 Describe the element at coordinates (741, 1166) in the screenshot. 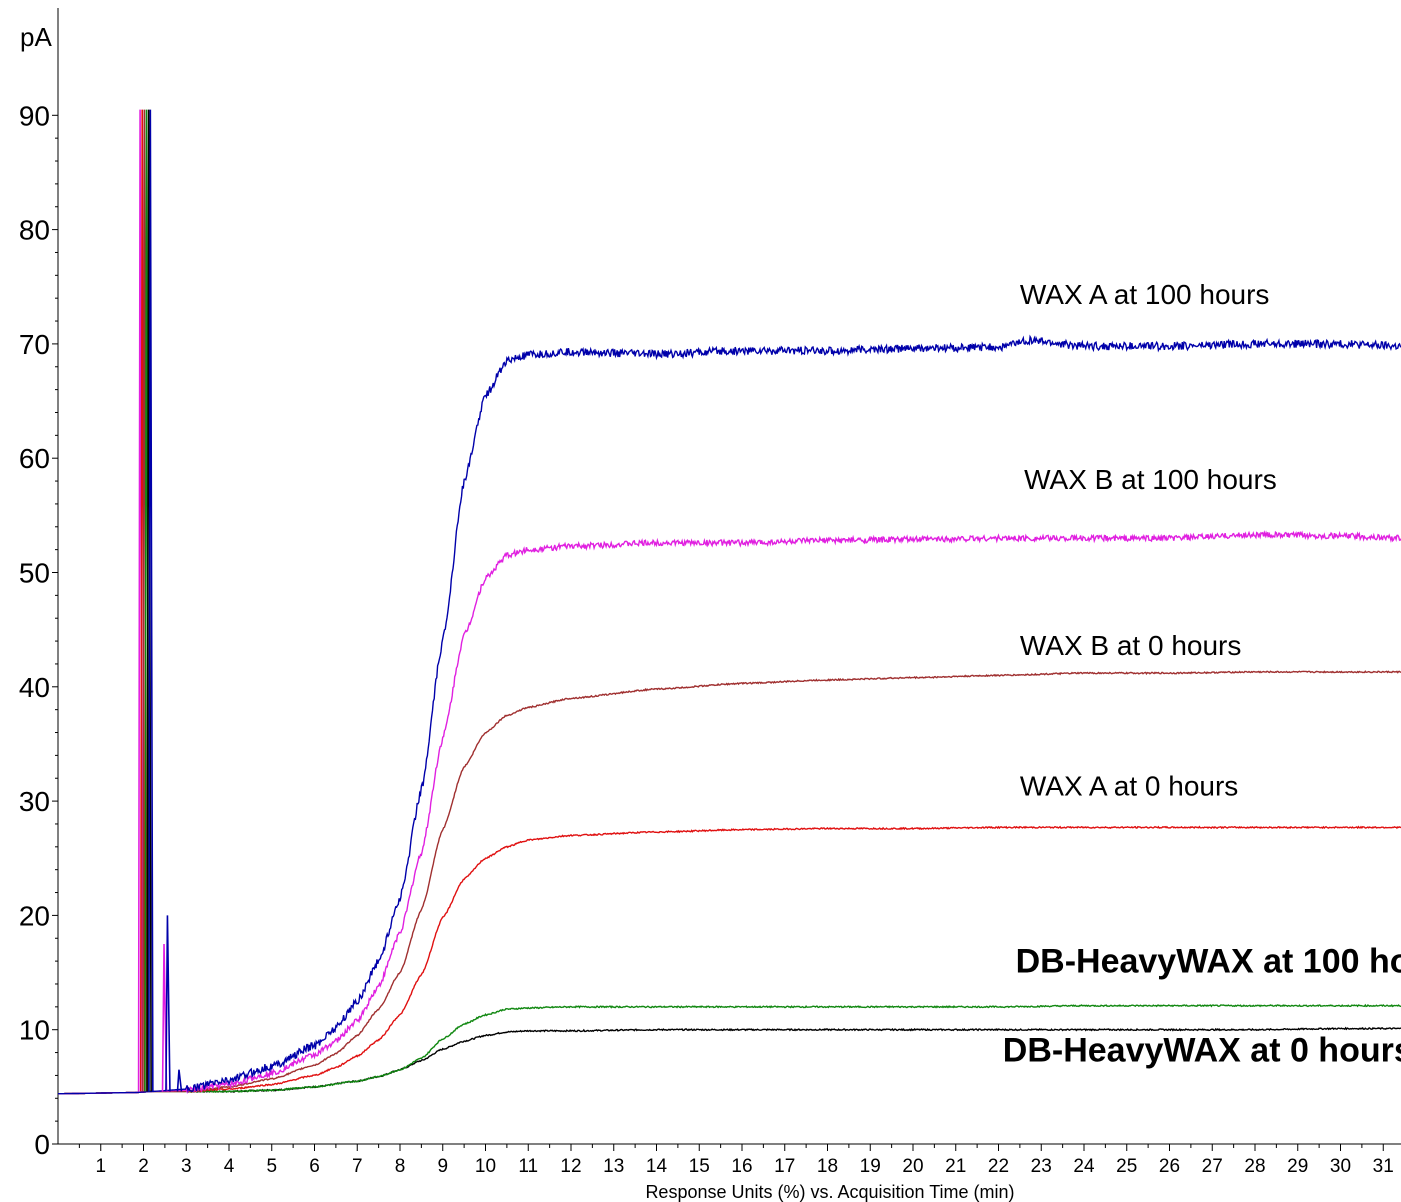

I see `x-tick-label: 16` at that location.